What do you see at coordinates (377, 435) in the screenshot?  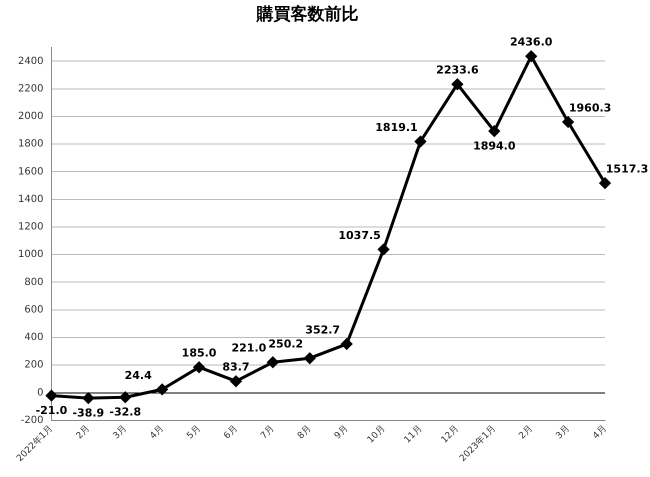 I see `x-tick-label: 10月` at bounding box center [377, 435].